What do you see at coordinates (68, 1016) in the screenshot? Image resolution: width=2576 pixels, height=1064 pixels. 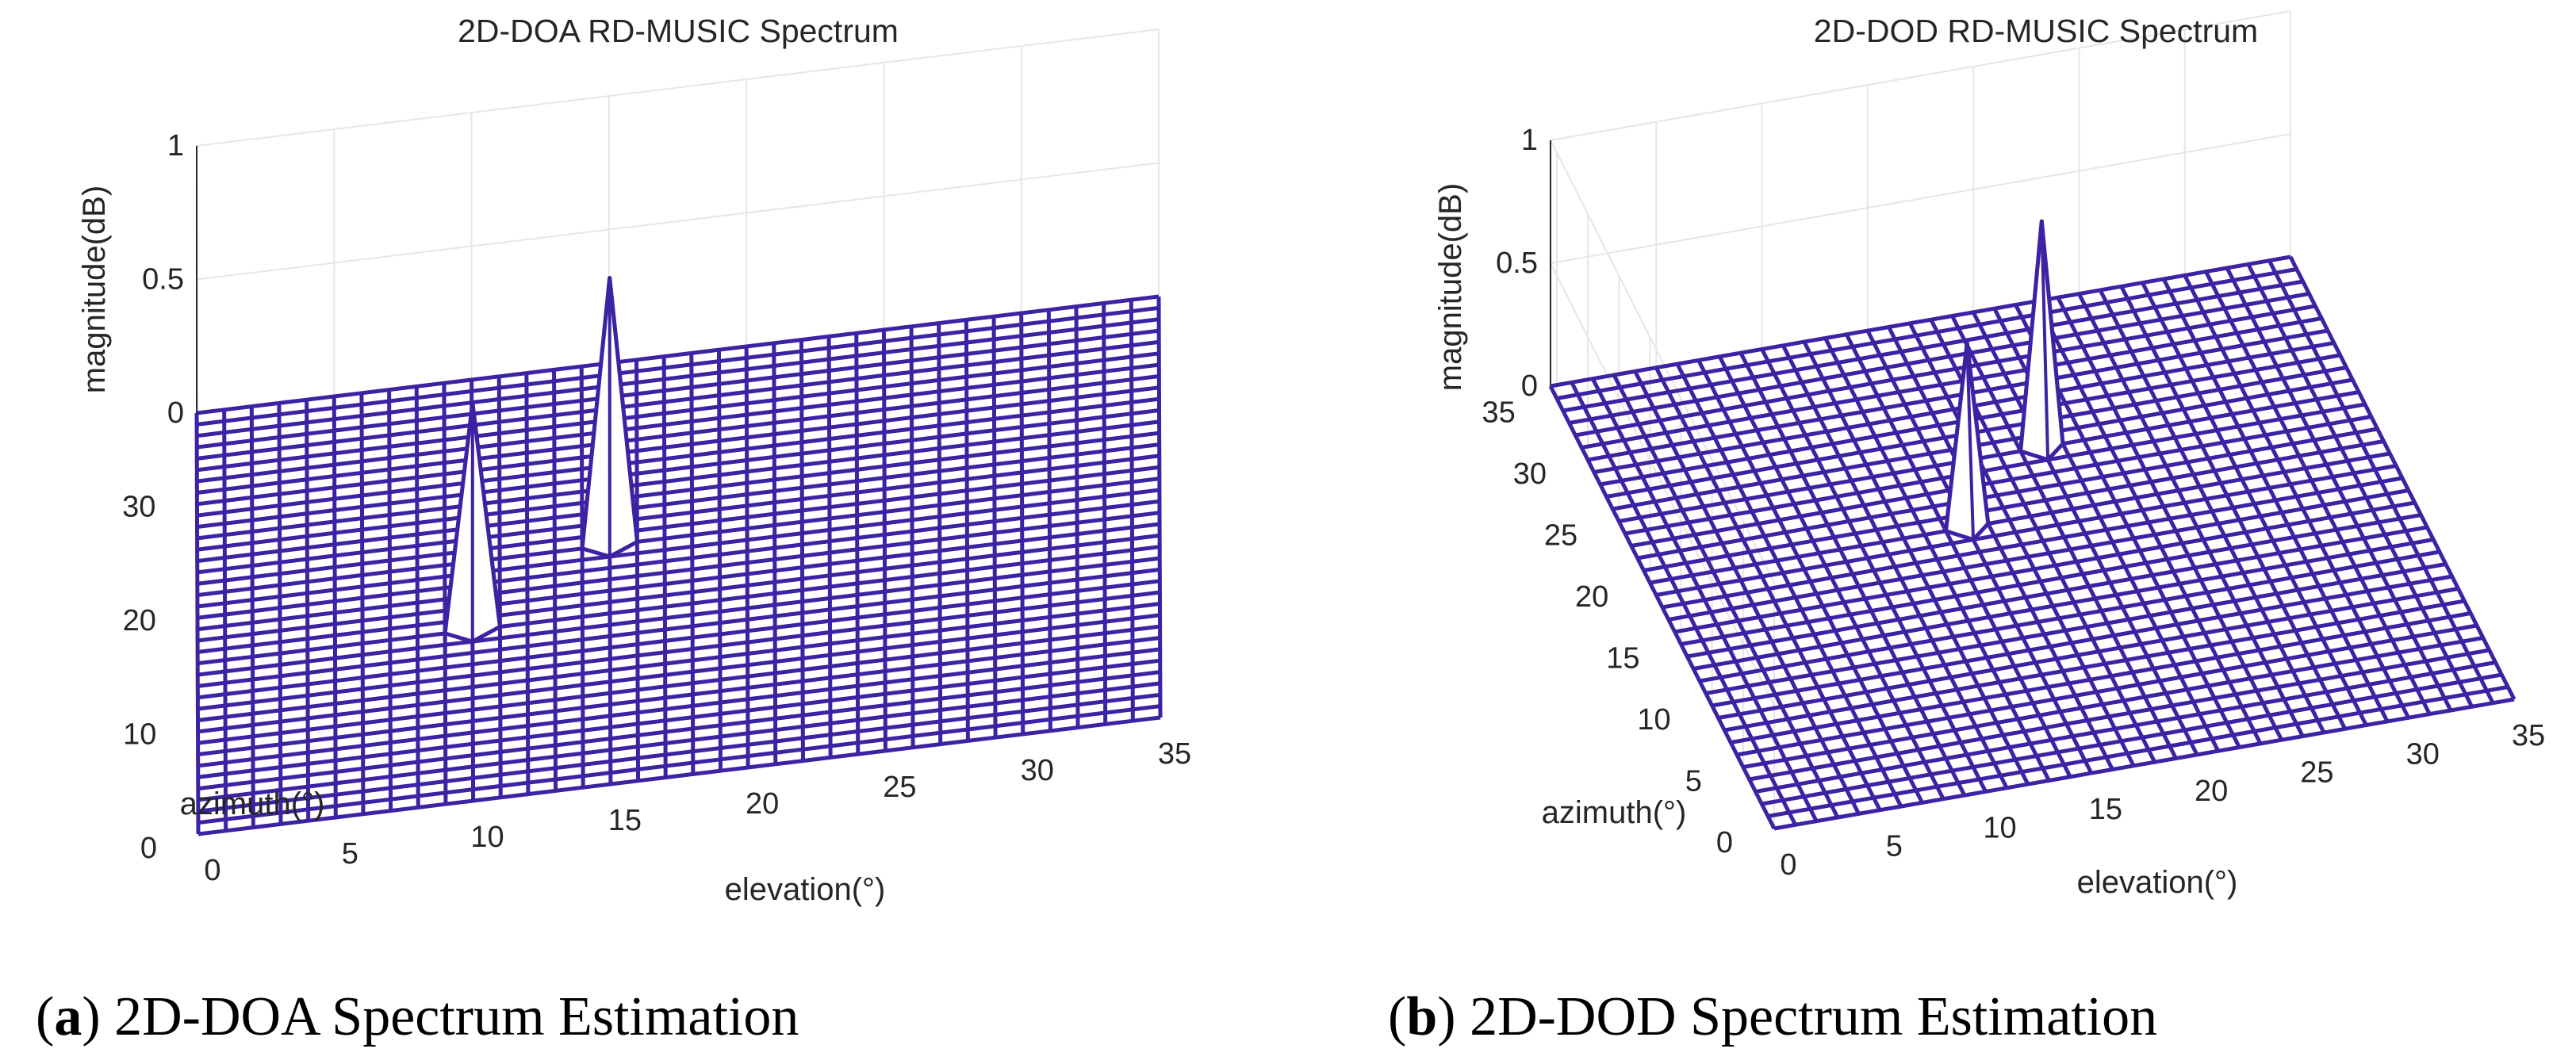 I see `caption-label: a` at bounding box center [68, 1016].